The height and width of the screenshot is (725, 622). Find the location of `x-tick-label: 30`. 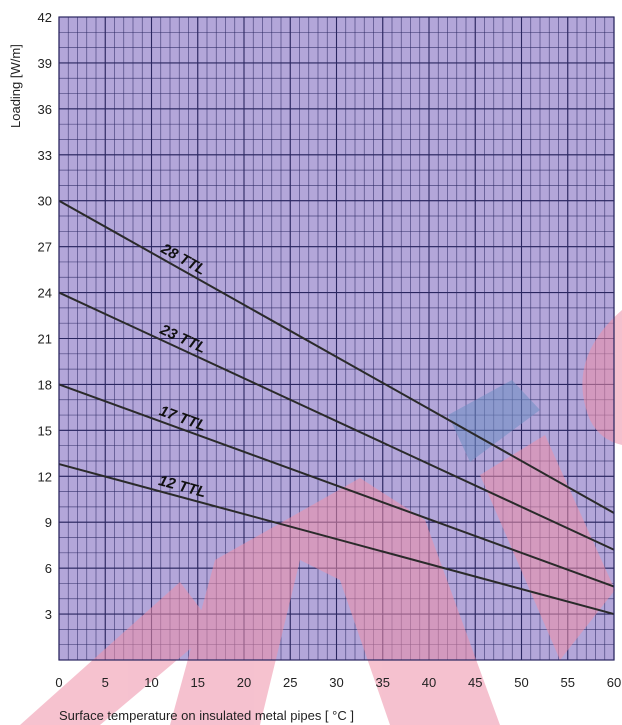

x-tick-label: 30 is located at coordinates (336, 682).